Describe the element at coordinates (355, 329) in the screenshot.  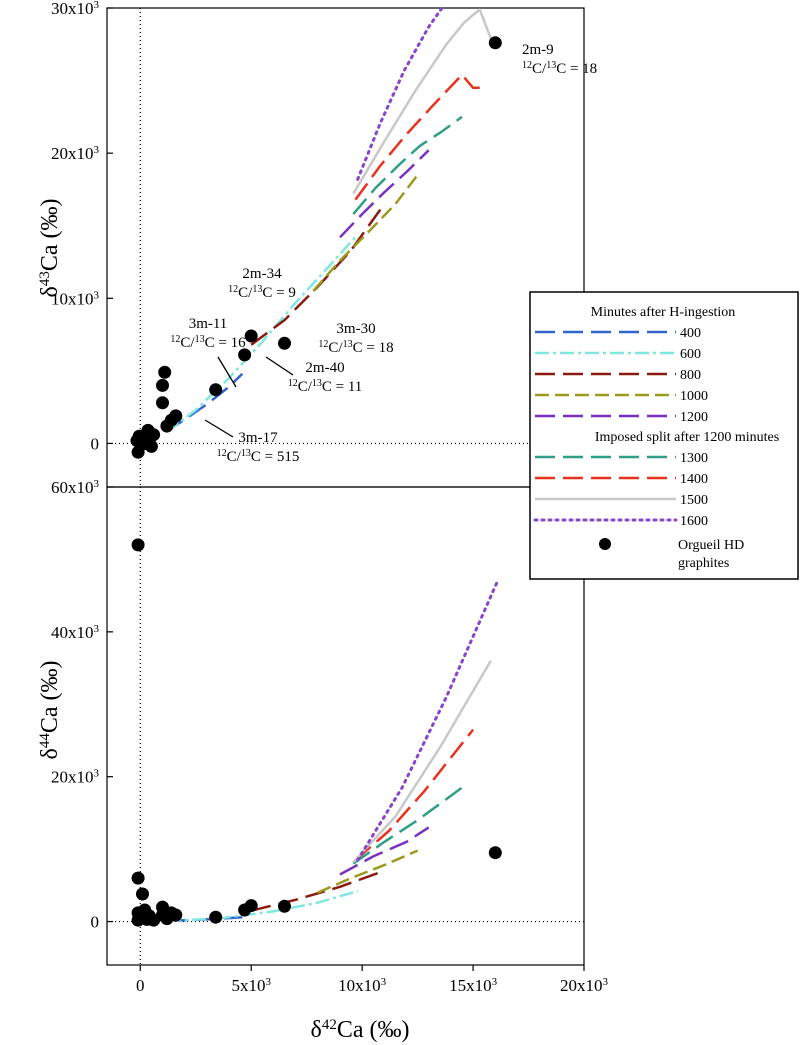
I see `annotation-3-name: 3m-30` at that location.